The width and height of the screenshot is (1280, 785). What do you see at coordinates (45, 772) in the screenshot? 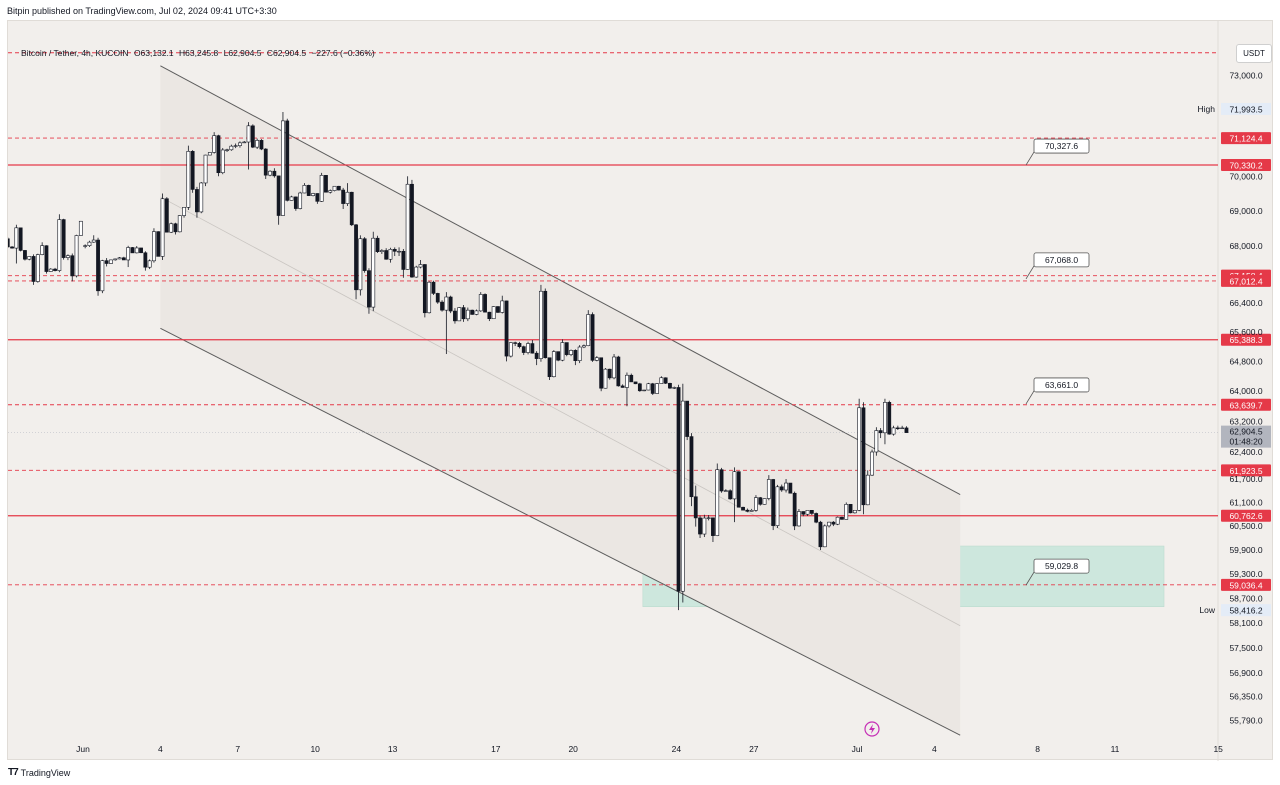
I see `tradingview-brand: TradingView` at bounding box center [45, 772].